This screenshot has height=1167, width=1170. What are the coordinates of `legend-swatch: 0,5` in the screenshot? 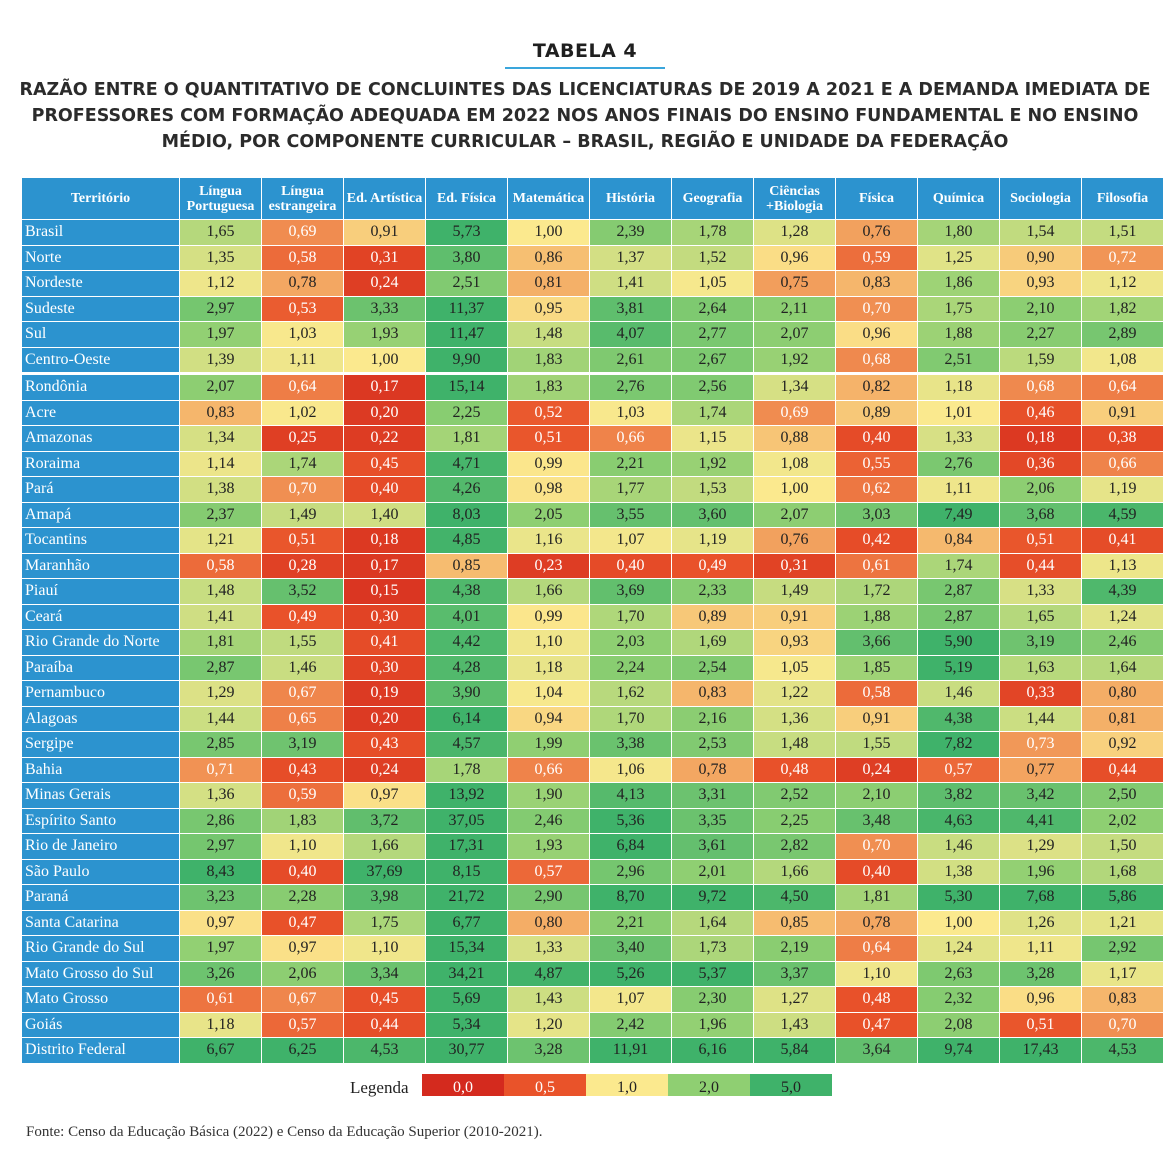 It's located at (545, 1085).